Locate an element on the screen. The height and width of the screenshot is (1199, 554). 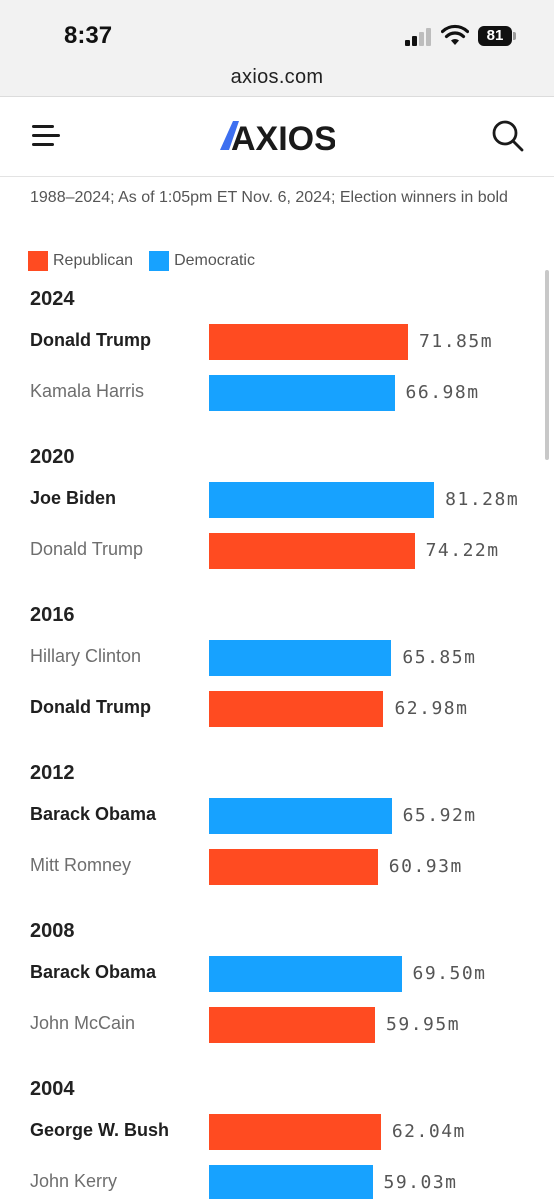
battery-cap is located at coordinates (514, 36).